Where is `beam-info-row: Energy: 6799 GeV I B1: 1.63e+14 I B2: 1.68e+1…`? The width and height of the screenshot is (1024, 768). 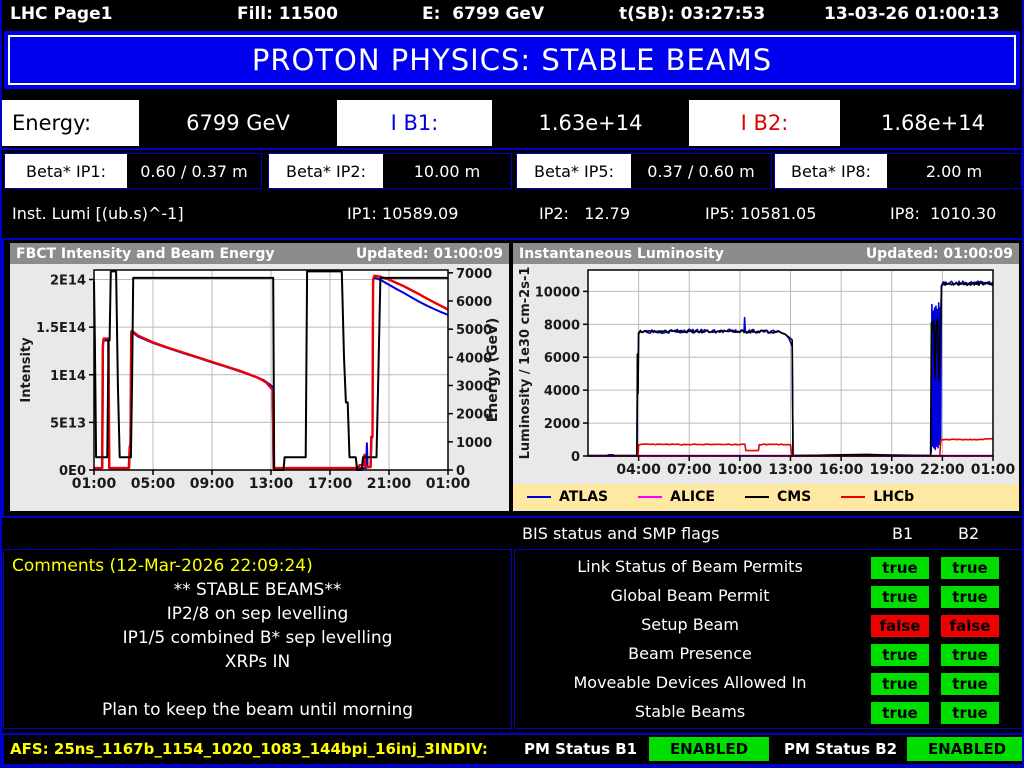 beam-info-row: Energy: 6799 GeV I B1: 1.63e+14 I B2: 1.68e+1… is located at coordinates (512, 123).